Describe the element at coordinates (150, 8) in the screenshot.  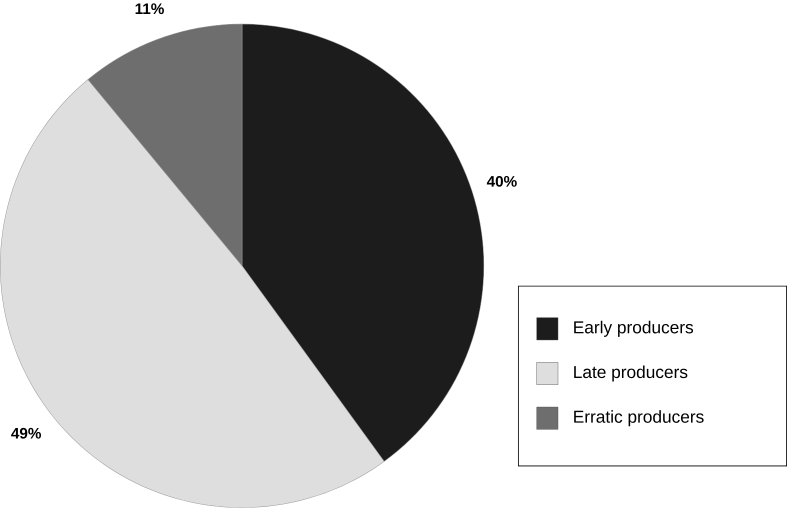
I see `data-label: 11%` at that location.